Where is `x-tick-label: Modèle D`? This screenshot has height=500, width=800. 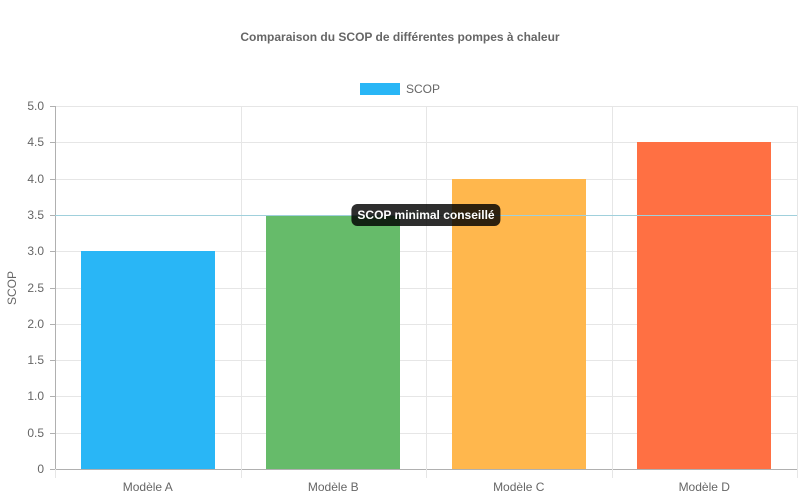
x-tick-label: Modèle D is located at coordinates (704, 487).